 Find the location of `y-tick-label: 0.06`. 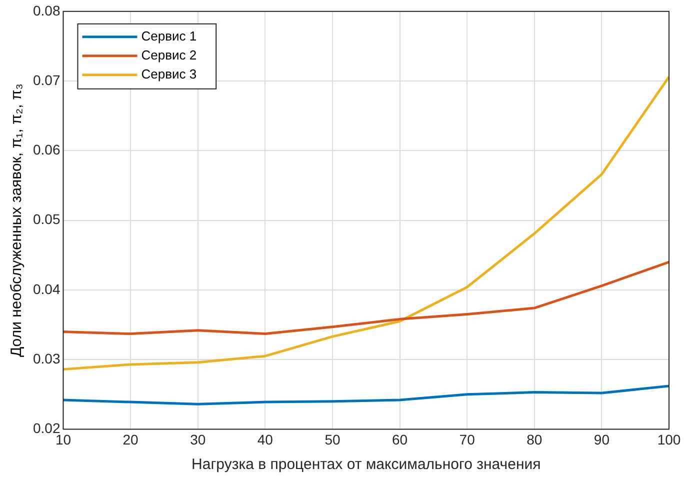

y-tick-label: 0.06 is located at coordinates (46, 150).